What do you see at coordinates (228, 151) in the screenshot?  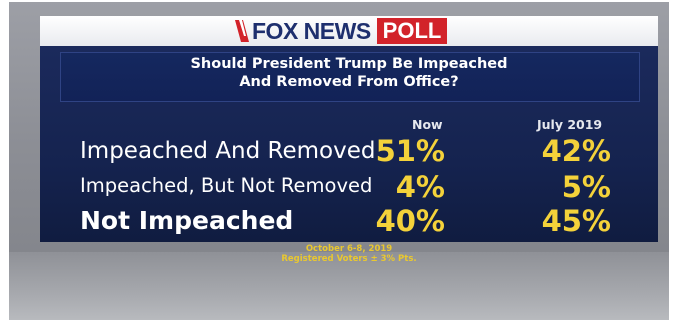 I see `row-label-impeached-and-removed: Impeached And Removed` at bounding box center [228, 151].